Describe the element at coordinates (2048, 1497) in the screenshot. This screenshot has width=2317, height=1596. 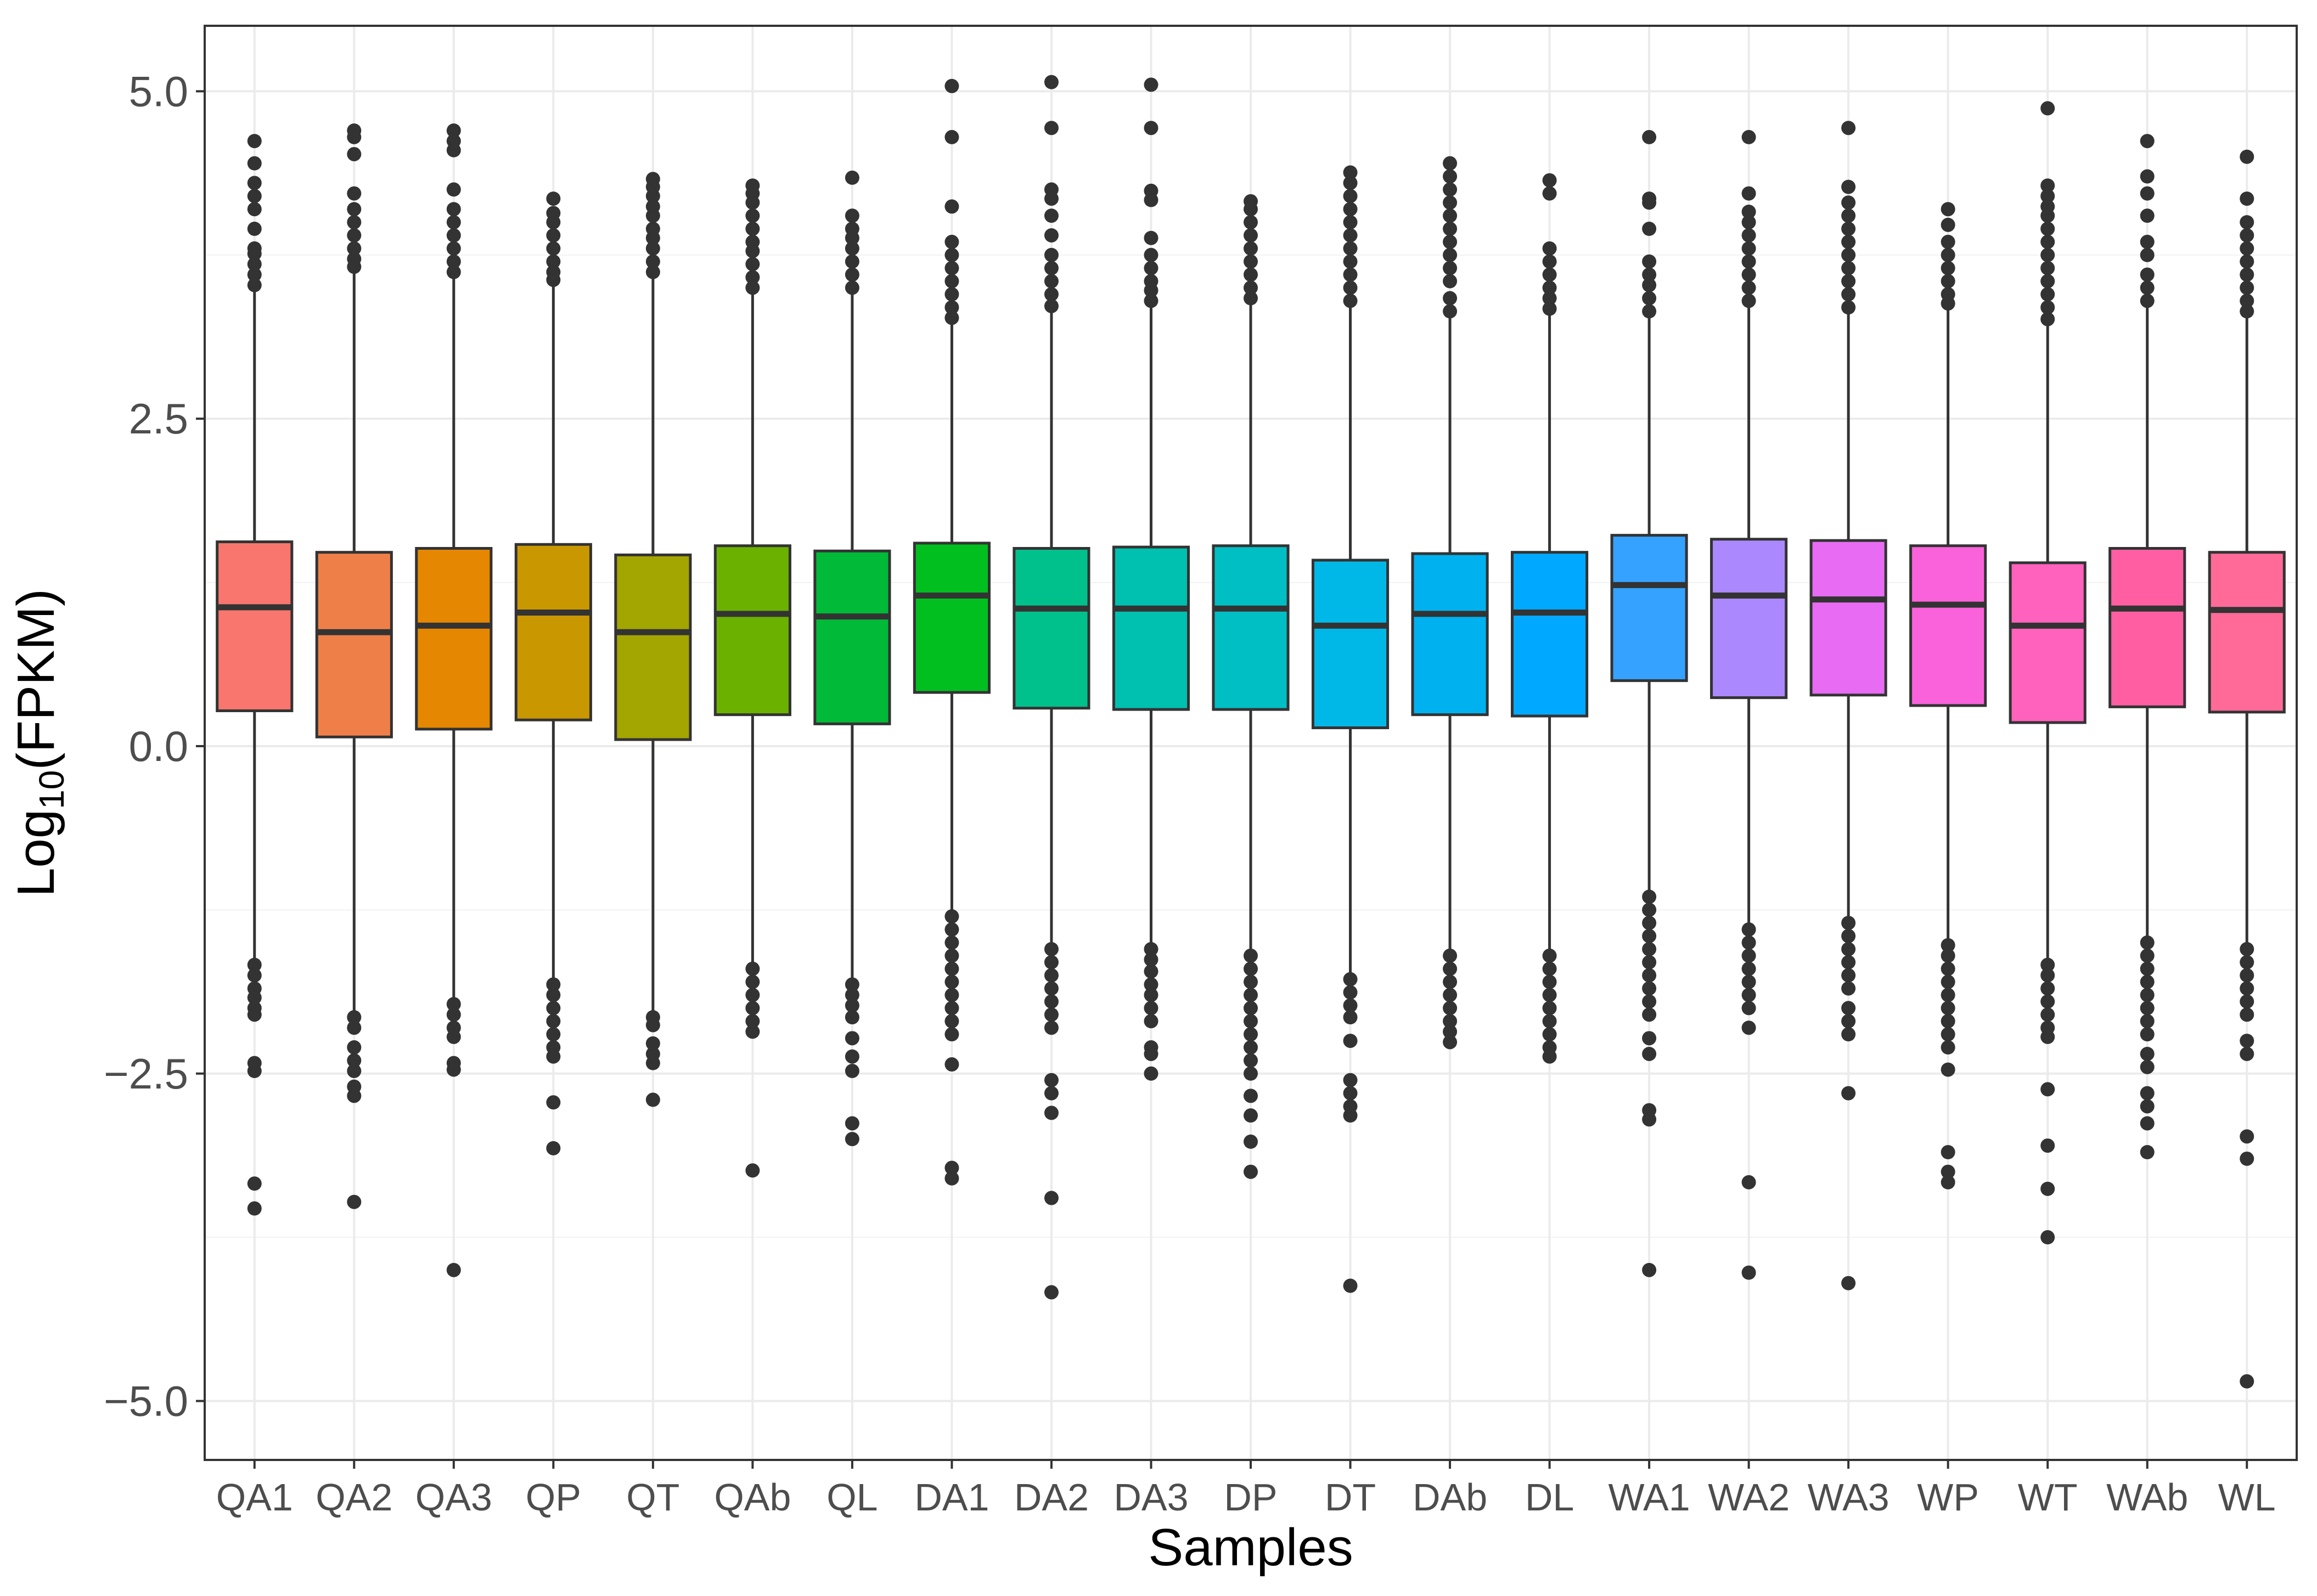
I see `x-tick-label: WT` at that location.